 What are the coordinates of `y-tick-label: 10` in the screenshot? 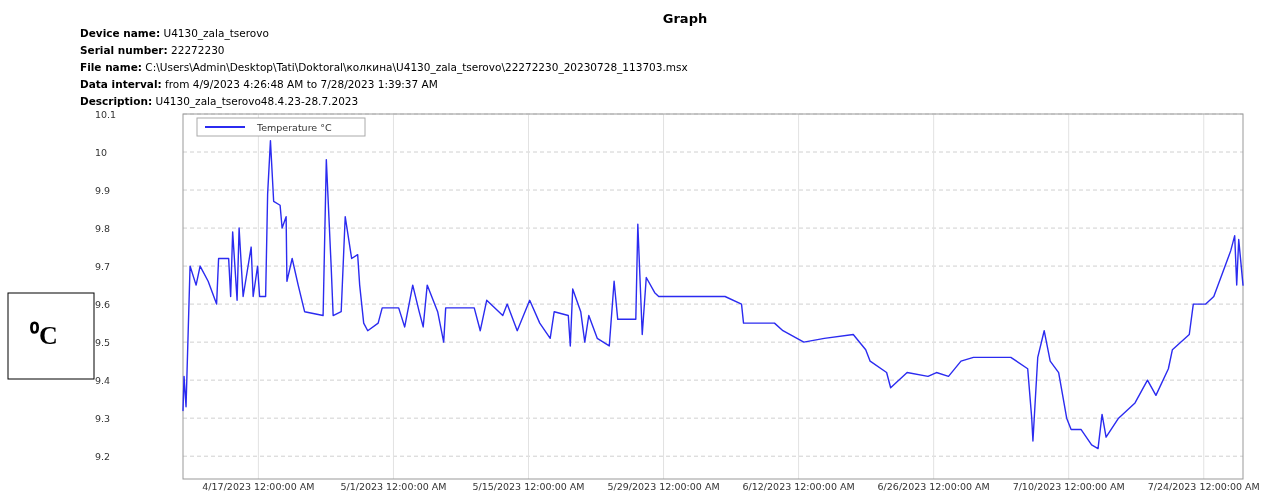 It's located at (101, 152).